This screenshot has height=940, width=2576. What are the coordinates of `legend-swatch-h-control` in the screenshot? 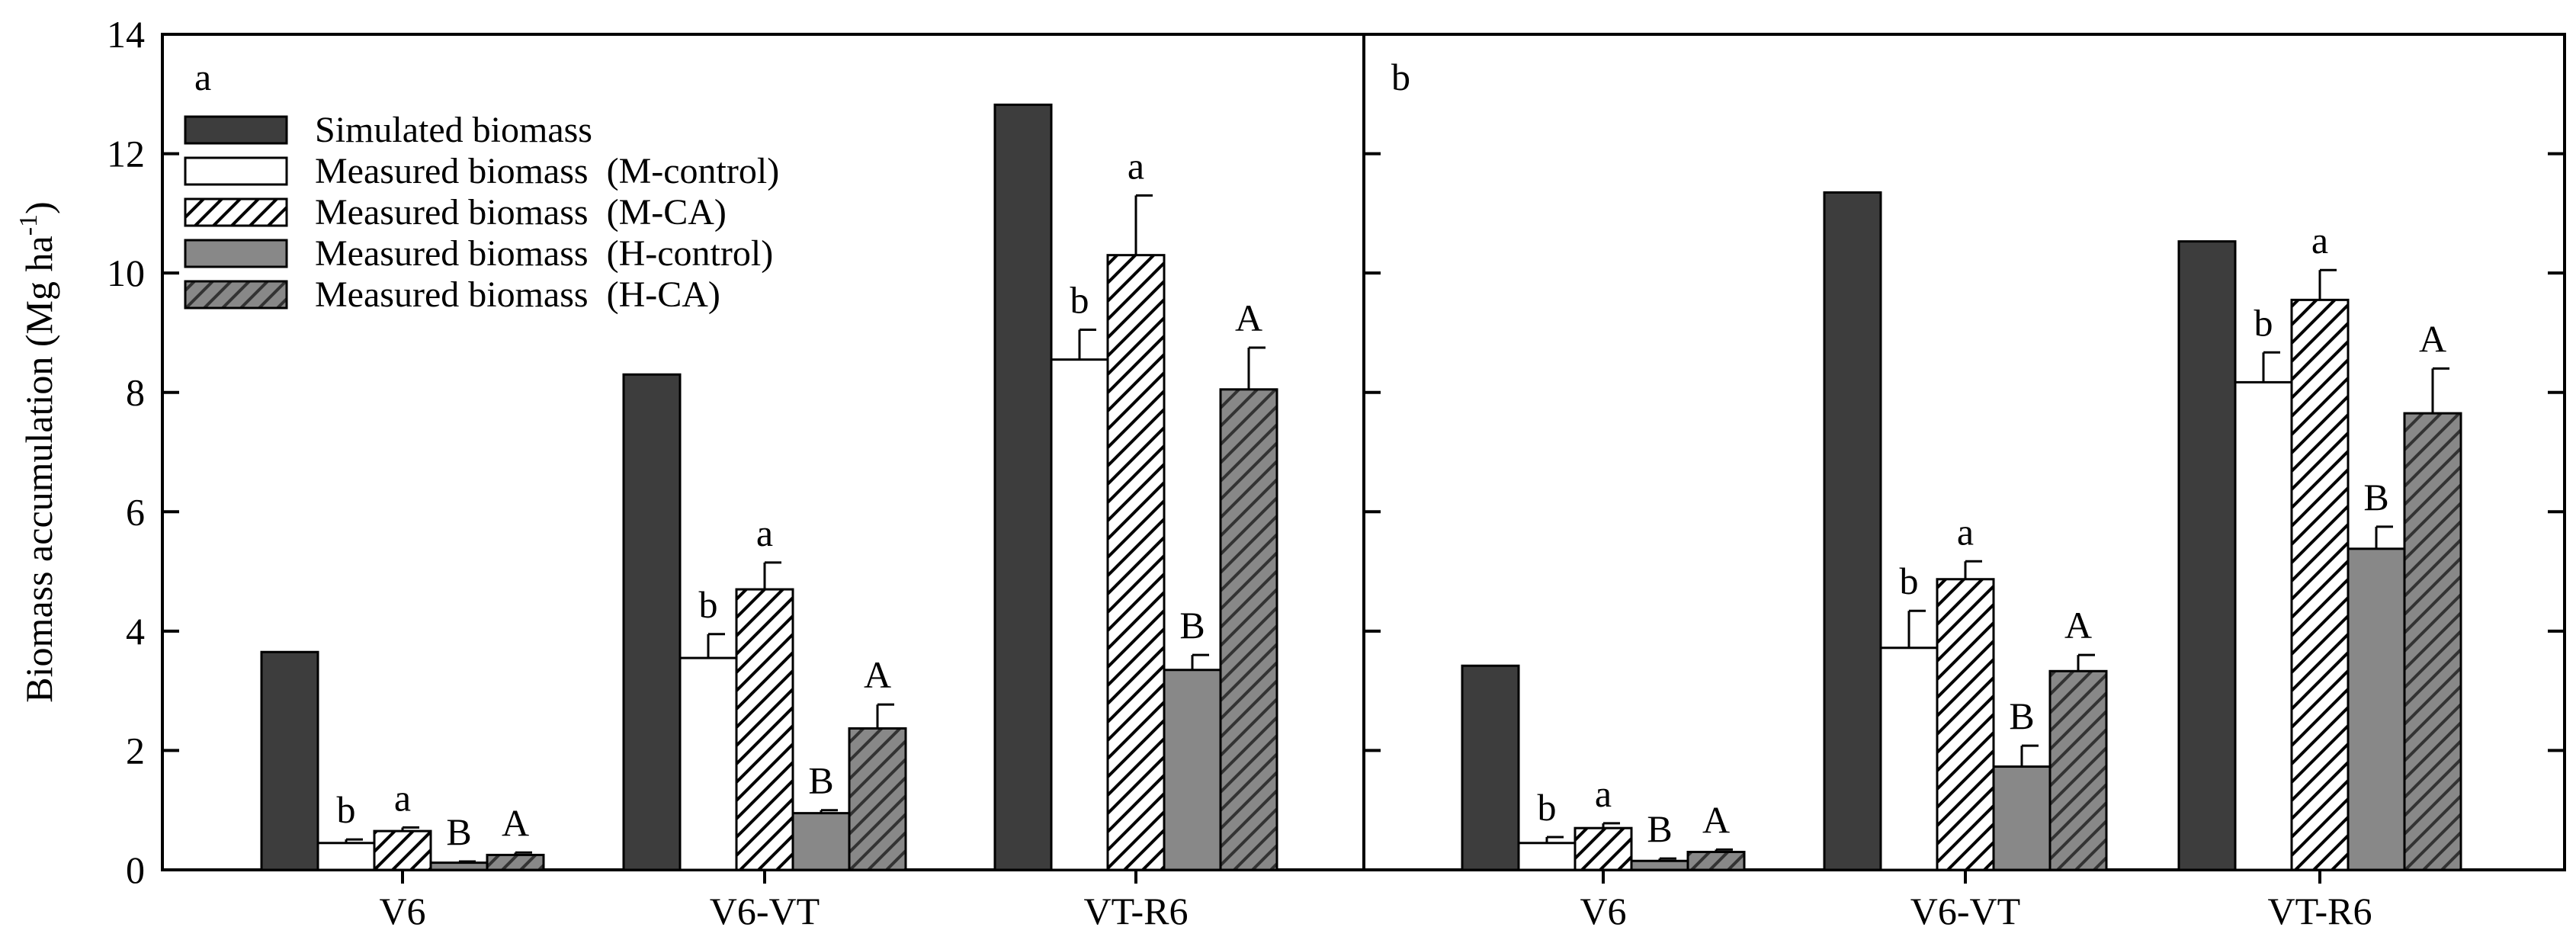 It's located at (236, 253).